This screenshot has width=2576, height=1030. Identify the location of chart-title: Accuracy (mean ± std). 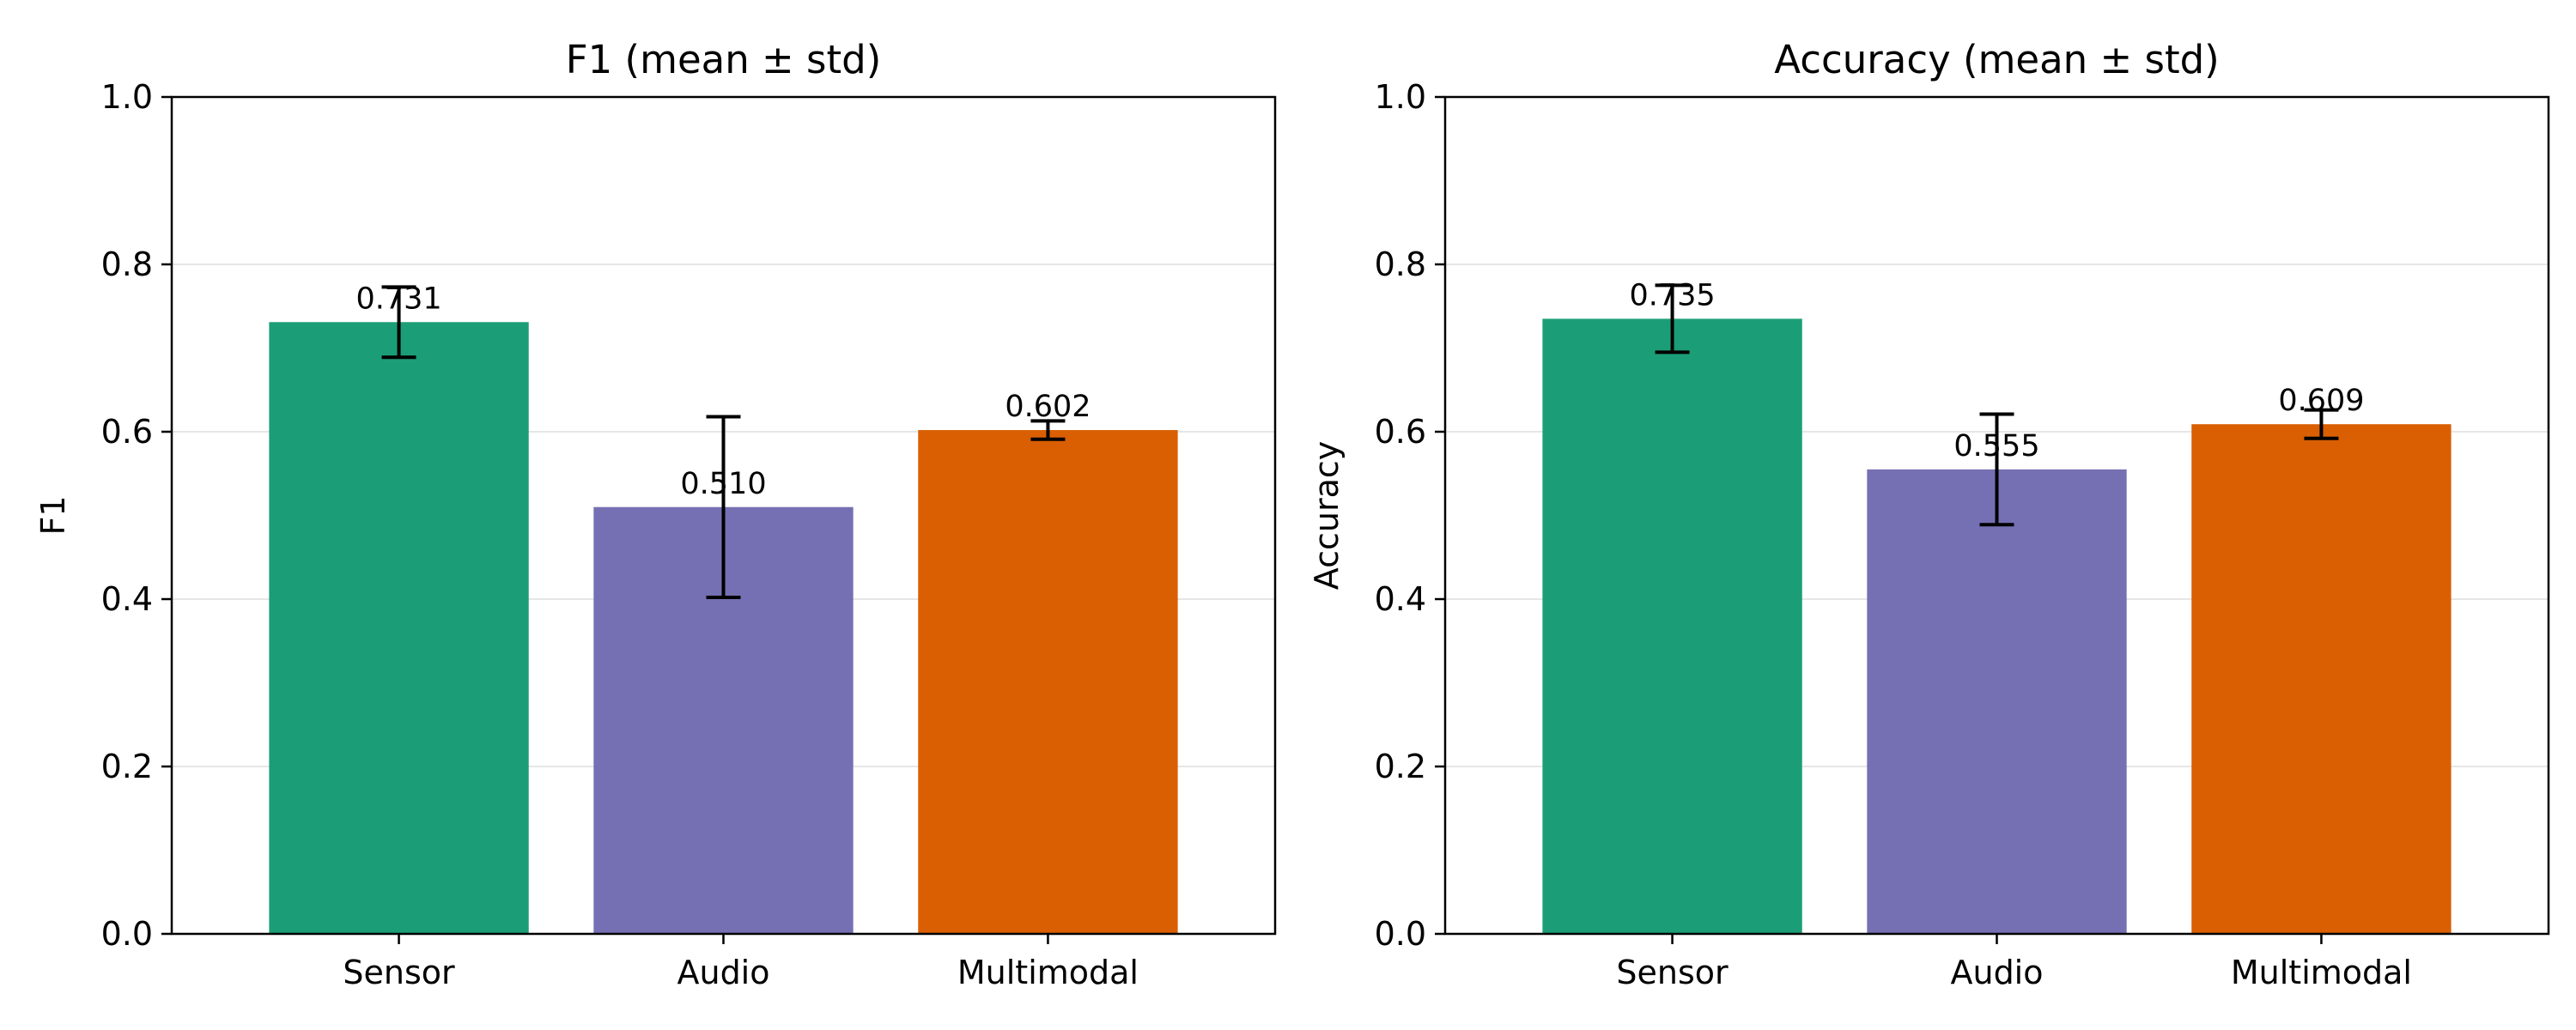
(1997, 59).